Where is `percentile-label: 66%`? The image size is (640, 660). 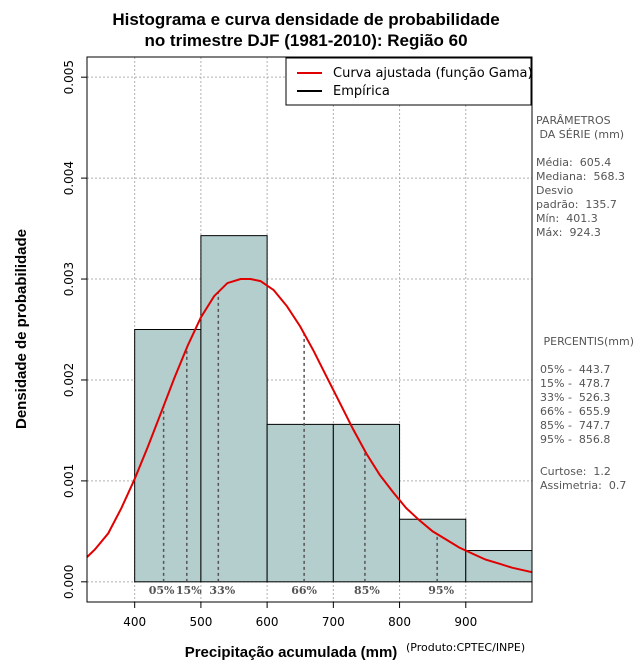 percentile-label: 66% is located at coordinates (304, 590).